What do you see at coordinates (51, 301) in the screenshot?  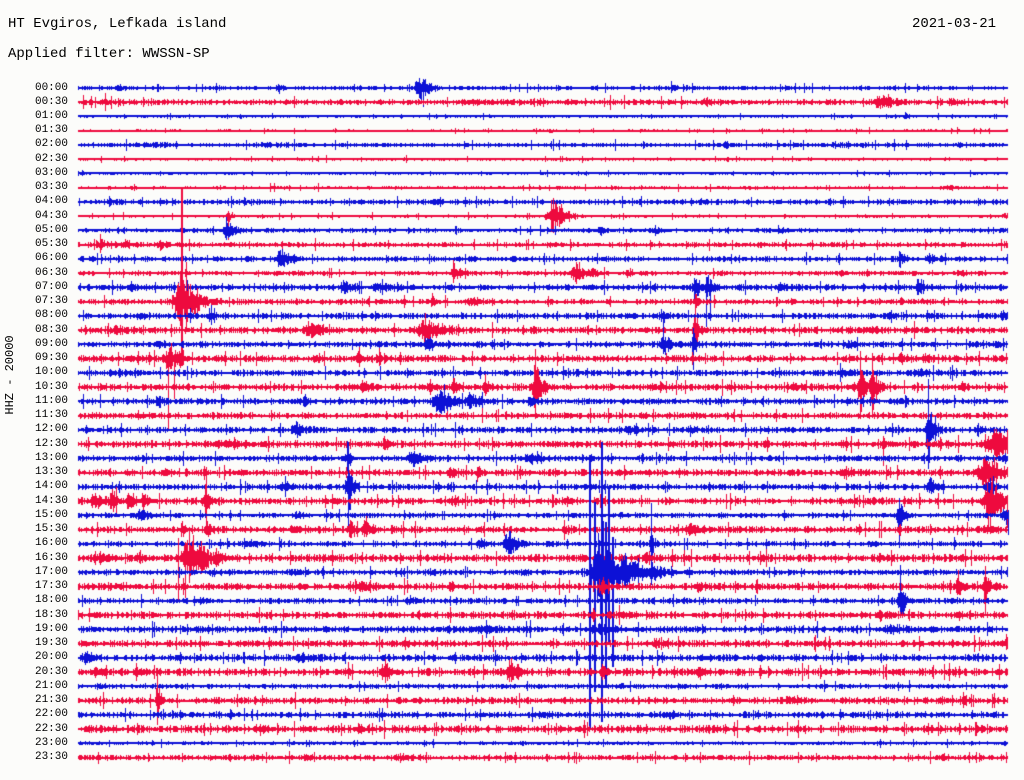 I see `row-time-label: 07:30` at bounding box center [51, 301].